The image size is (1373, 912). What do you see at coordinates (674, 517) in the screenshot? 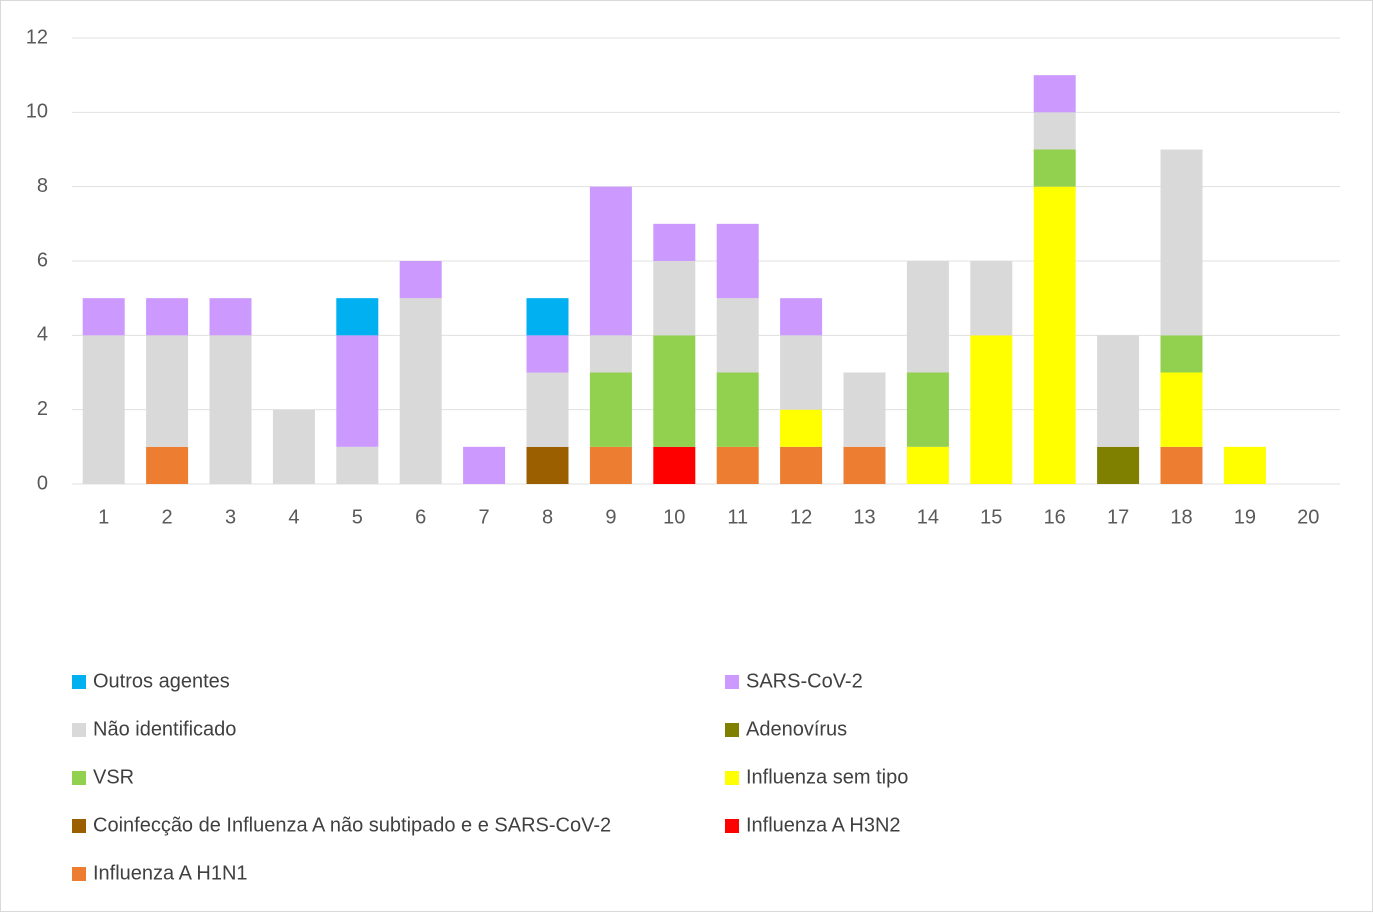
I see `x-tick-label: 10` at bounding box center [674, 517].